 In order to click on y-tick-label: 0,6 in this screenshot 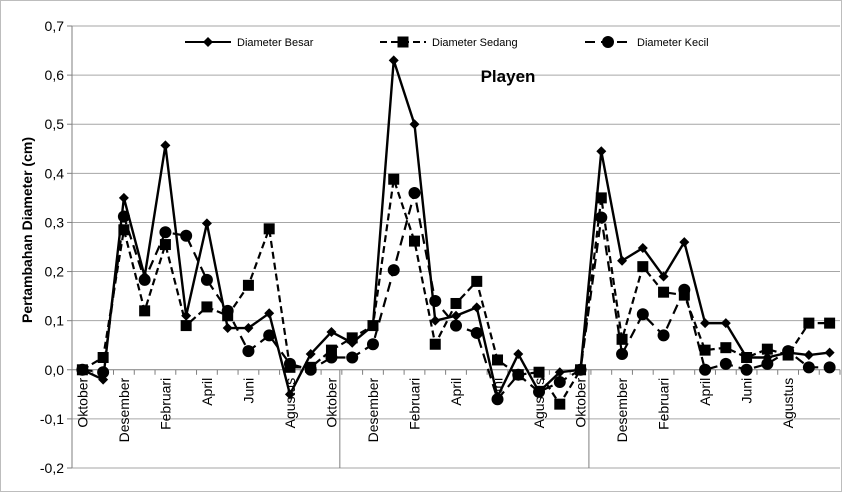, I will do `click(55, 75)`.